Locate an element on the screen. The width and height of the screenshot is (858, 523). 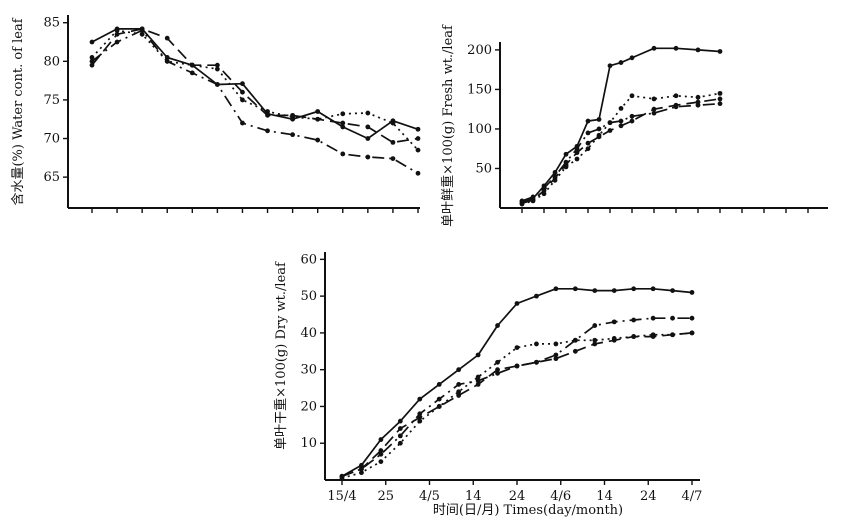
x-tick-label: 4/5 is located at coordinates (429, 496).